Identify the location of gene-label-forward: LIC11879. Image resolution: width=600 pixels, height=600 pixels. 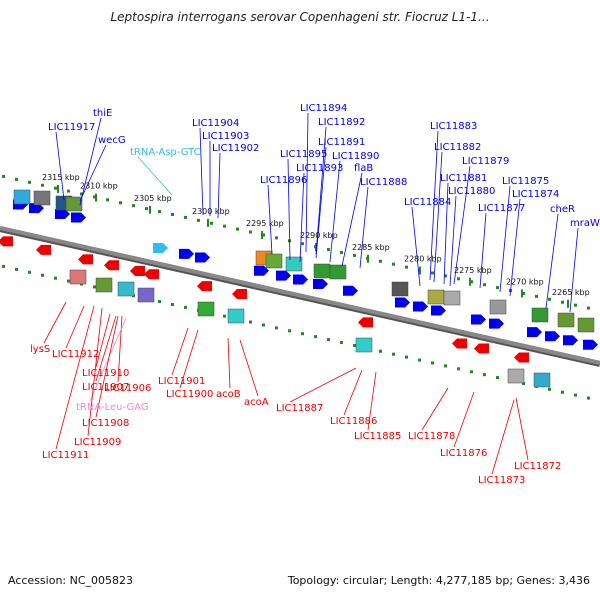
(485, 161).